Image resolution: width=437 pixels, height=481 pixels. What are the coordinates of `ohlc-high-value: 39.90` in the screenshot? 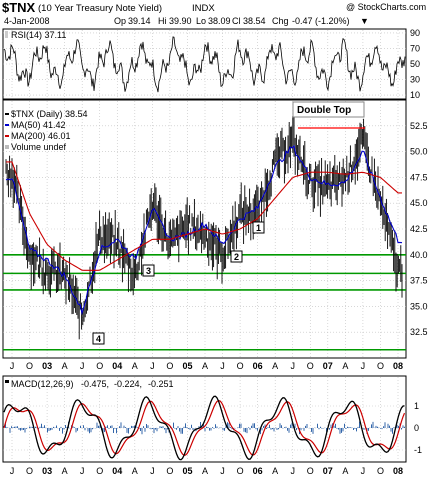 It's located at (180, 21).